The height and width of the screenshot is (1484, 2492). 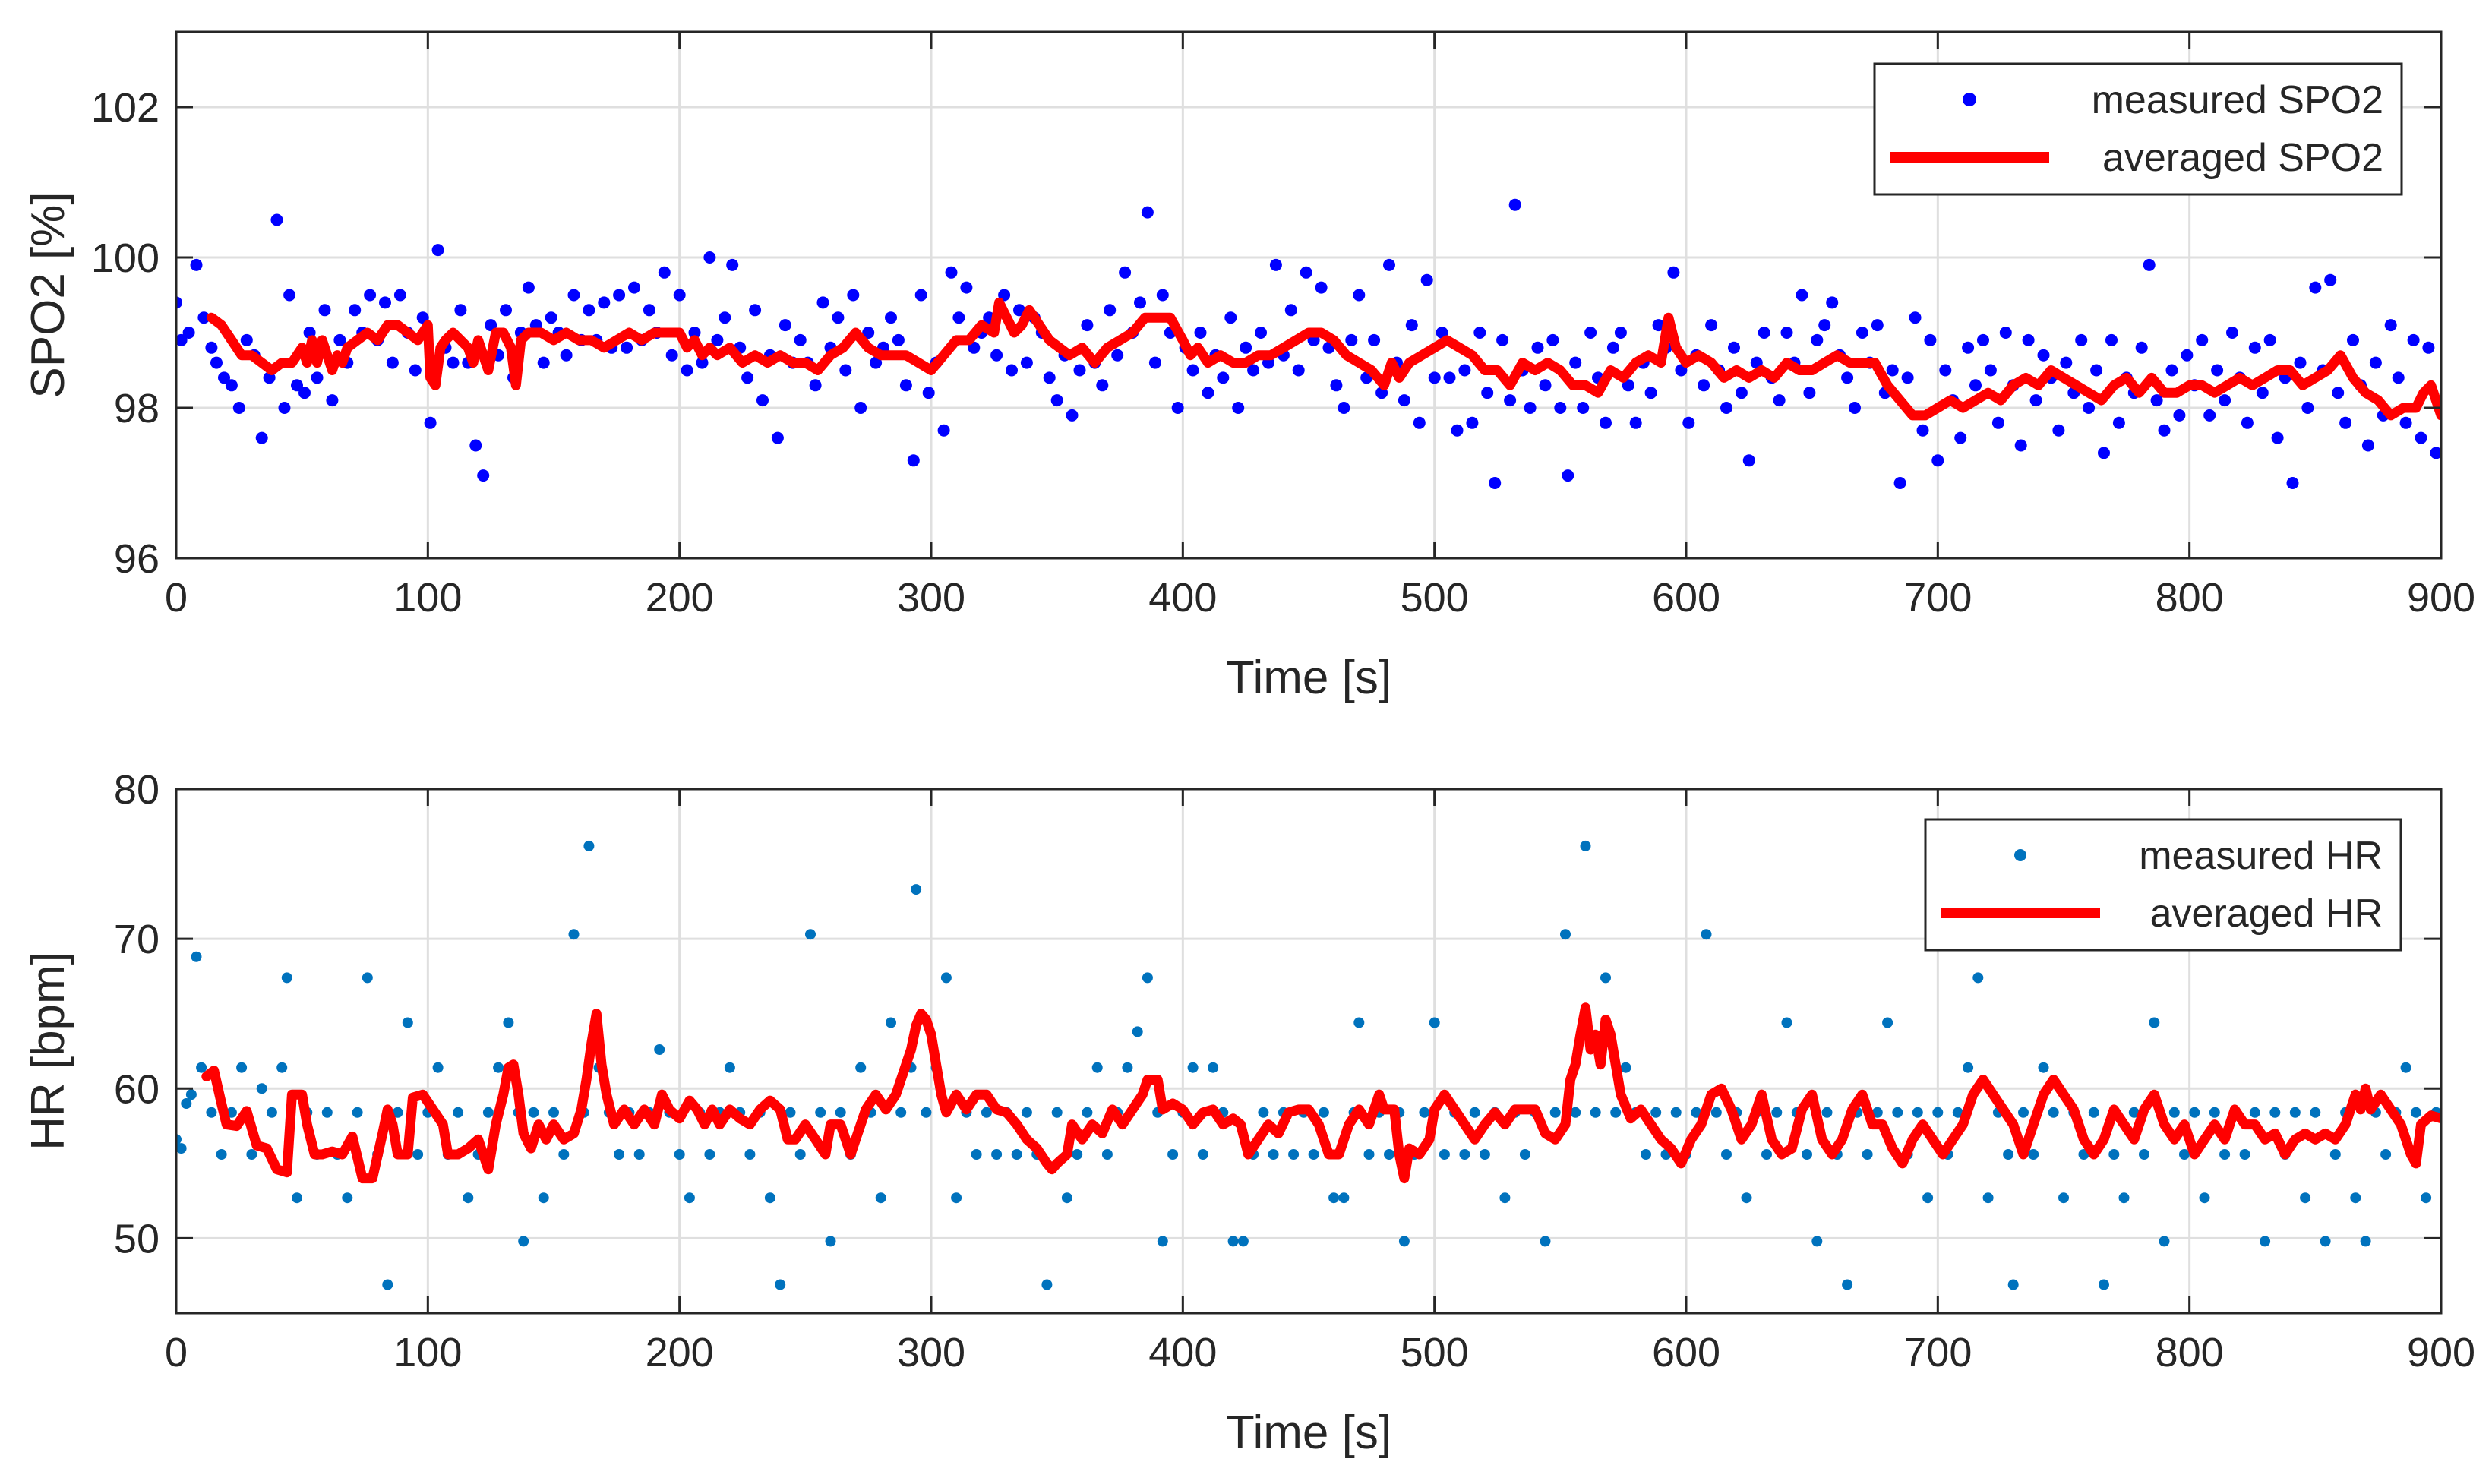 I want to click on y-tick-label: 70, so click(x=137, y=939).